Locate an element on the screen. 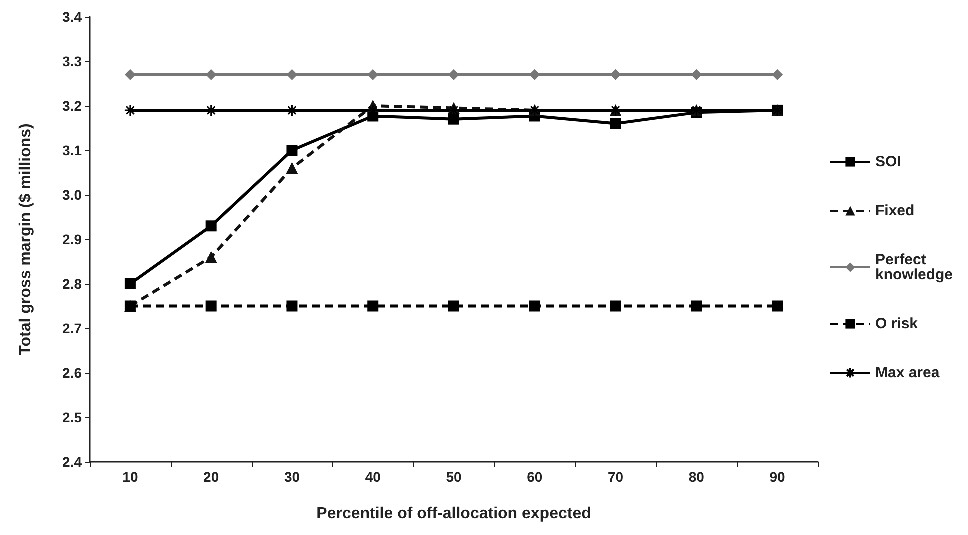 The height and width of the screenshot is (535, 968). y-tick-label: 2.7 is located at coordinates (72, 328).